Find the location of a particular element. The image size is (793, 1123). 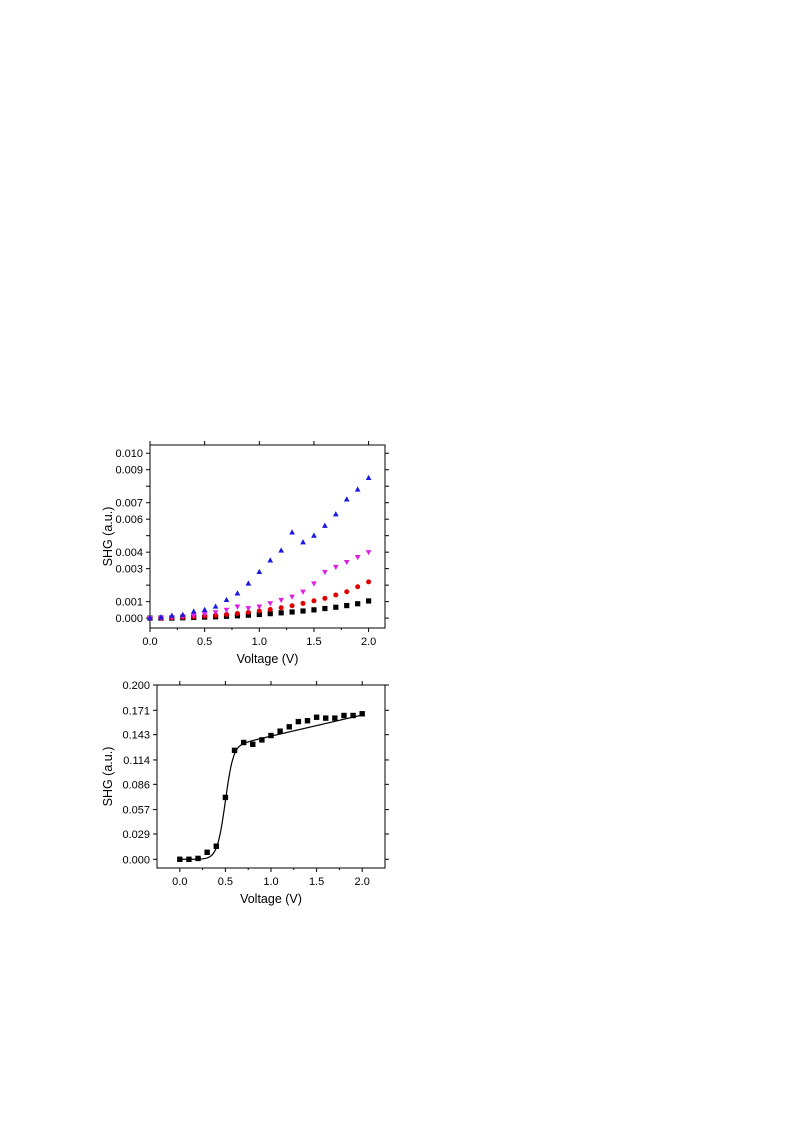

x-tick-label: 0.5 is located at coordinates (204, 642).